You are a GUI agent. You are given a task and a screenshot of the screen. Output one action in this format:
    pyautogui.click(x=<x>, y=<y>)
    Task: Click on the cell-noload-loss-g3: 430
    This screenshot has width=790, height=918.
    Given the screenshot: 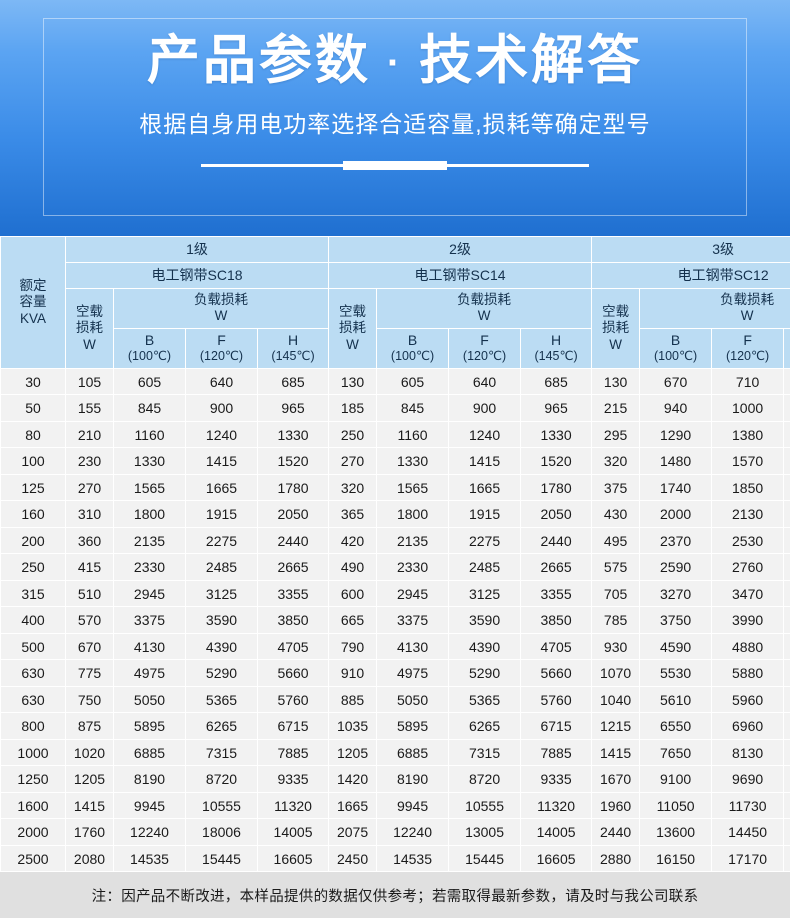 What is the action you would take?
    pyautogui.click(x=616, y=514)
    